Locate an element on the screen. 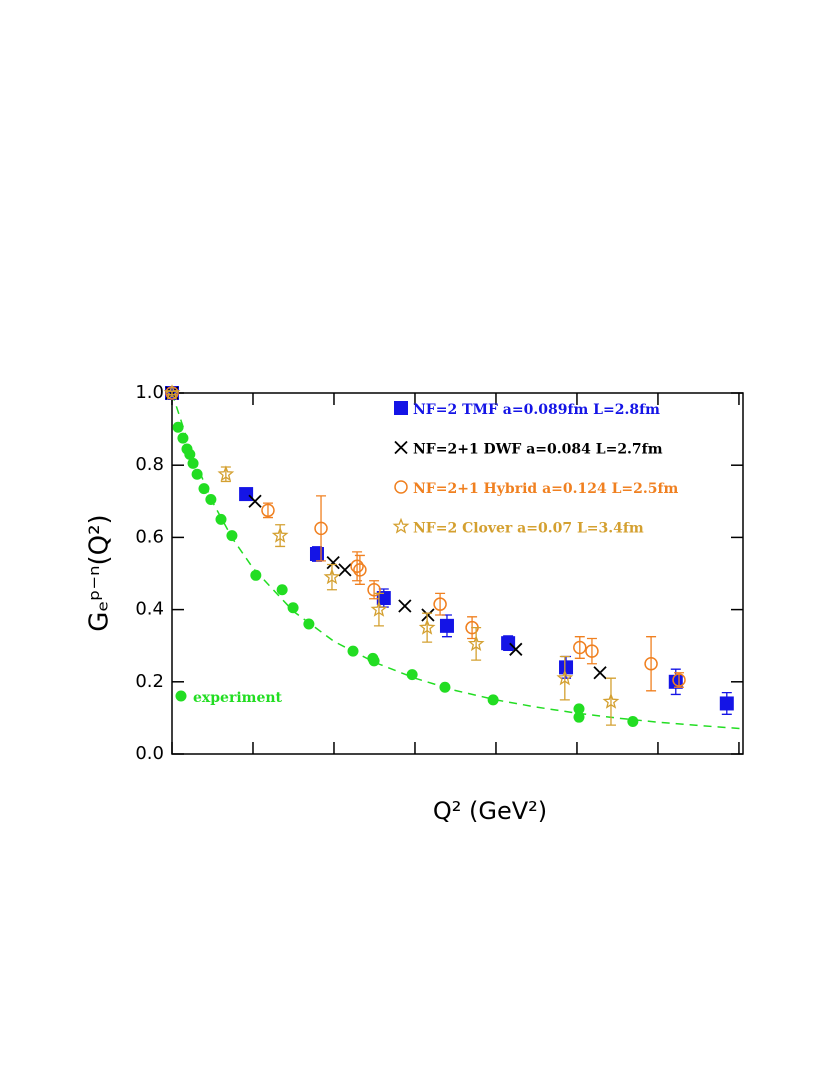  y-tick-label: 0.6 is located at coordinates (149, 536).